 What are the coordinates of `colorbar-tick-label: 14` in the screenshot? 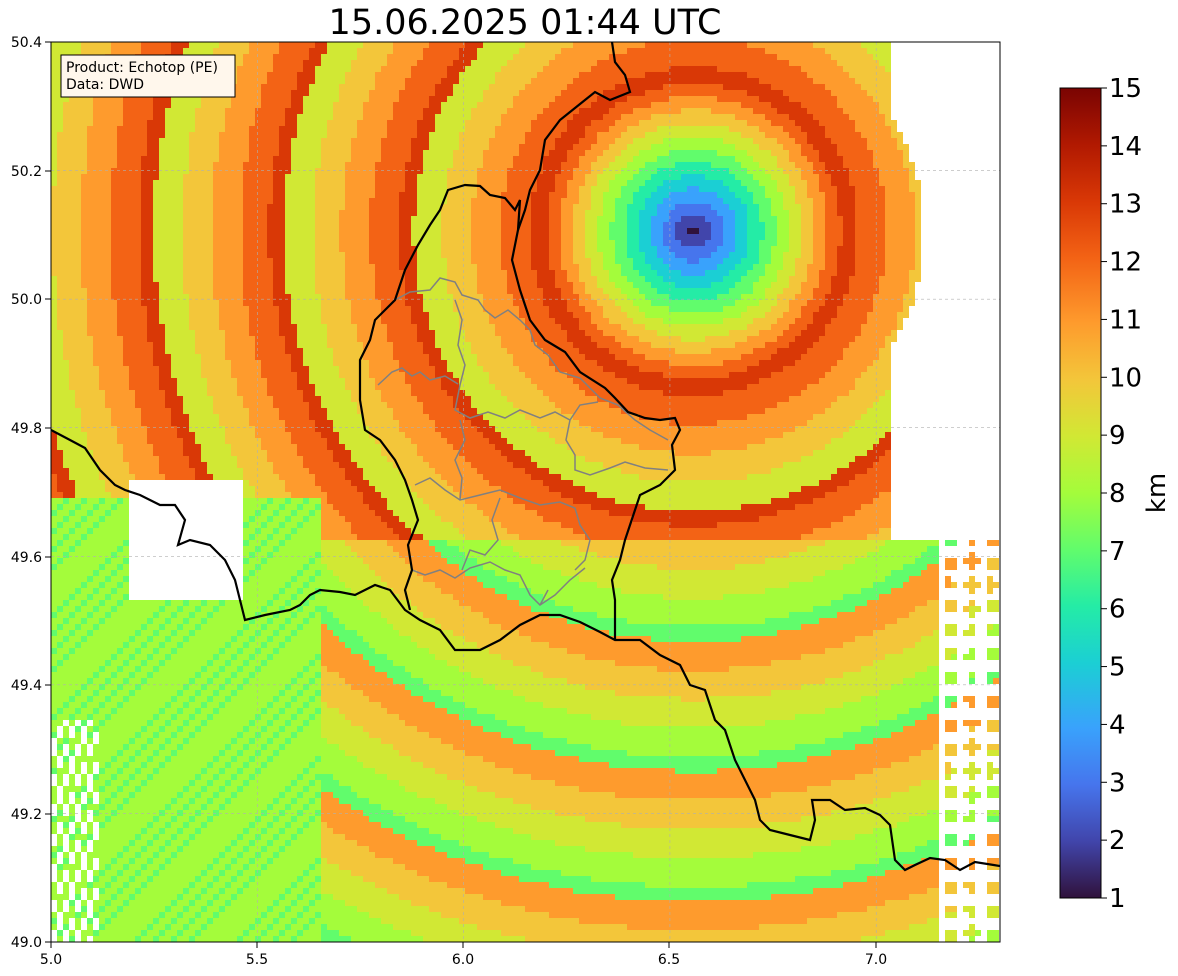 It's located at (1125, 147).